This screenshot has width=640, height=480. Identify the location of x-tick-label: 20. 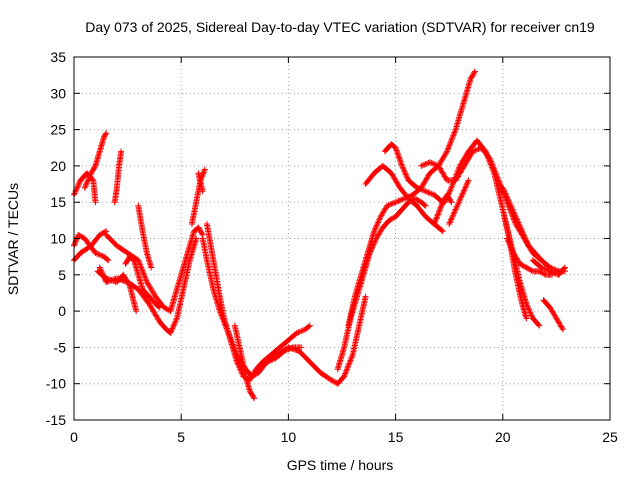
(503, 437).